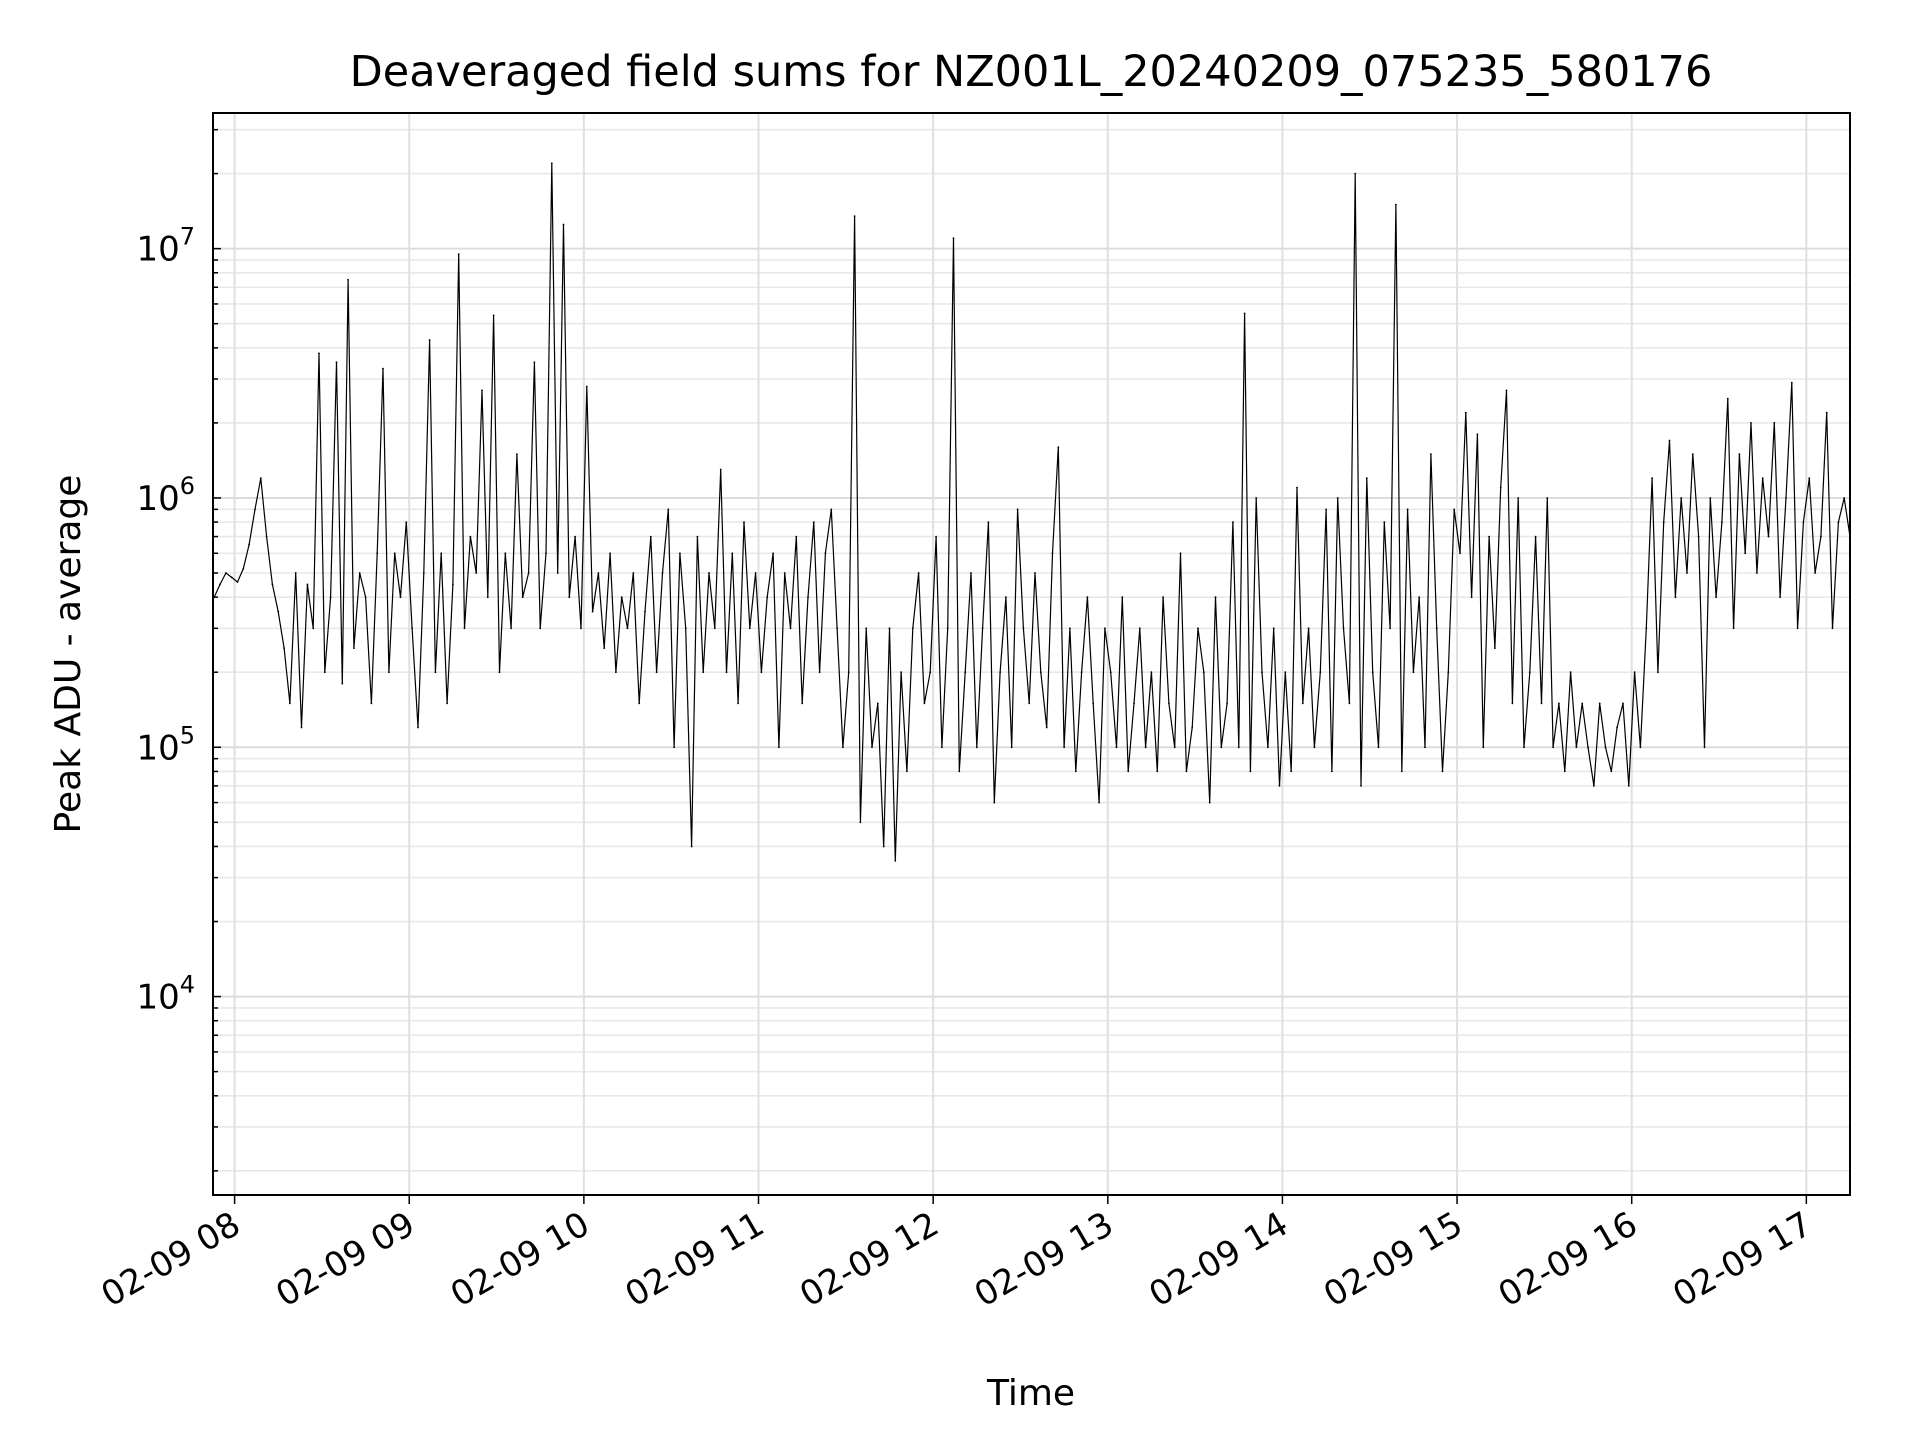 Image resolution: width=1920 pixels, height=1440 pixels. I want to click on y-tick-label: 10⁵, so click(165, 744).